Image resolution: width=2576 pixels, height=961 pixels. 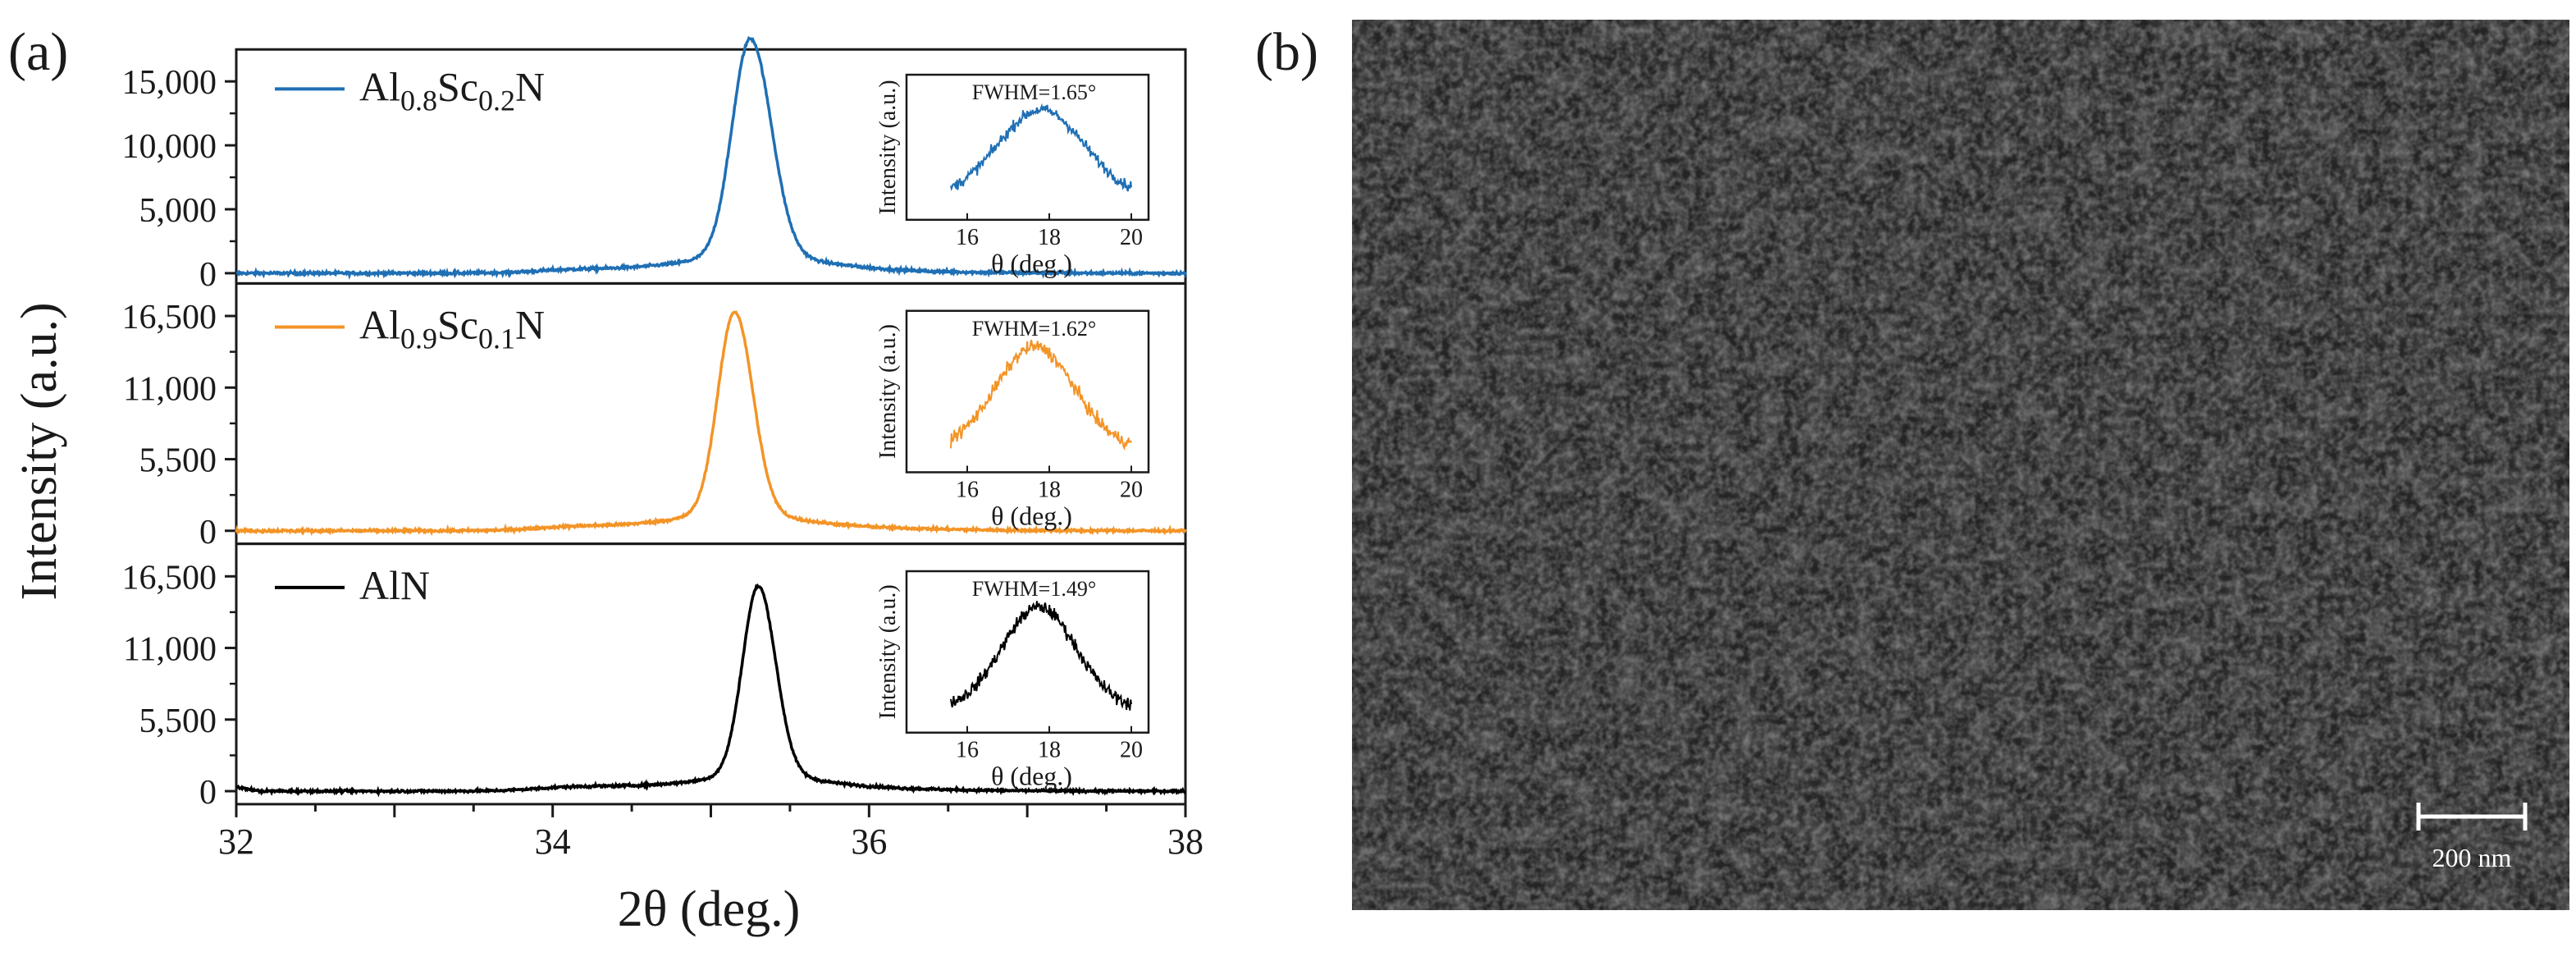 What do you see at coordinates (553, 841) in the screenshot?
I see `x-tick-label: 34` at bounding box center [553, 841].